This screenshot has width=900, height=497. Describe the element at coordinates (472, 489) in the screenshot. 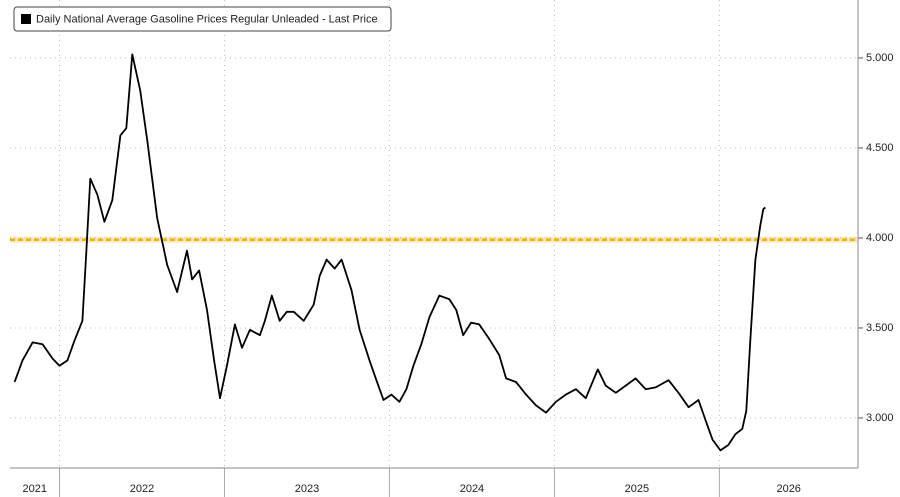

I see `x-tick-label: 2024` at that location.